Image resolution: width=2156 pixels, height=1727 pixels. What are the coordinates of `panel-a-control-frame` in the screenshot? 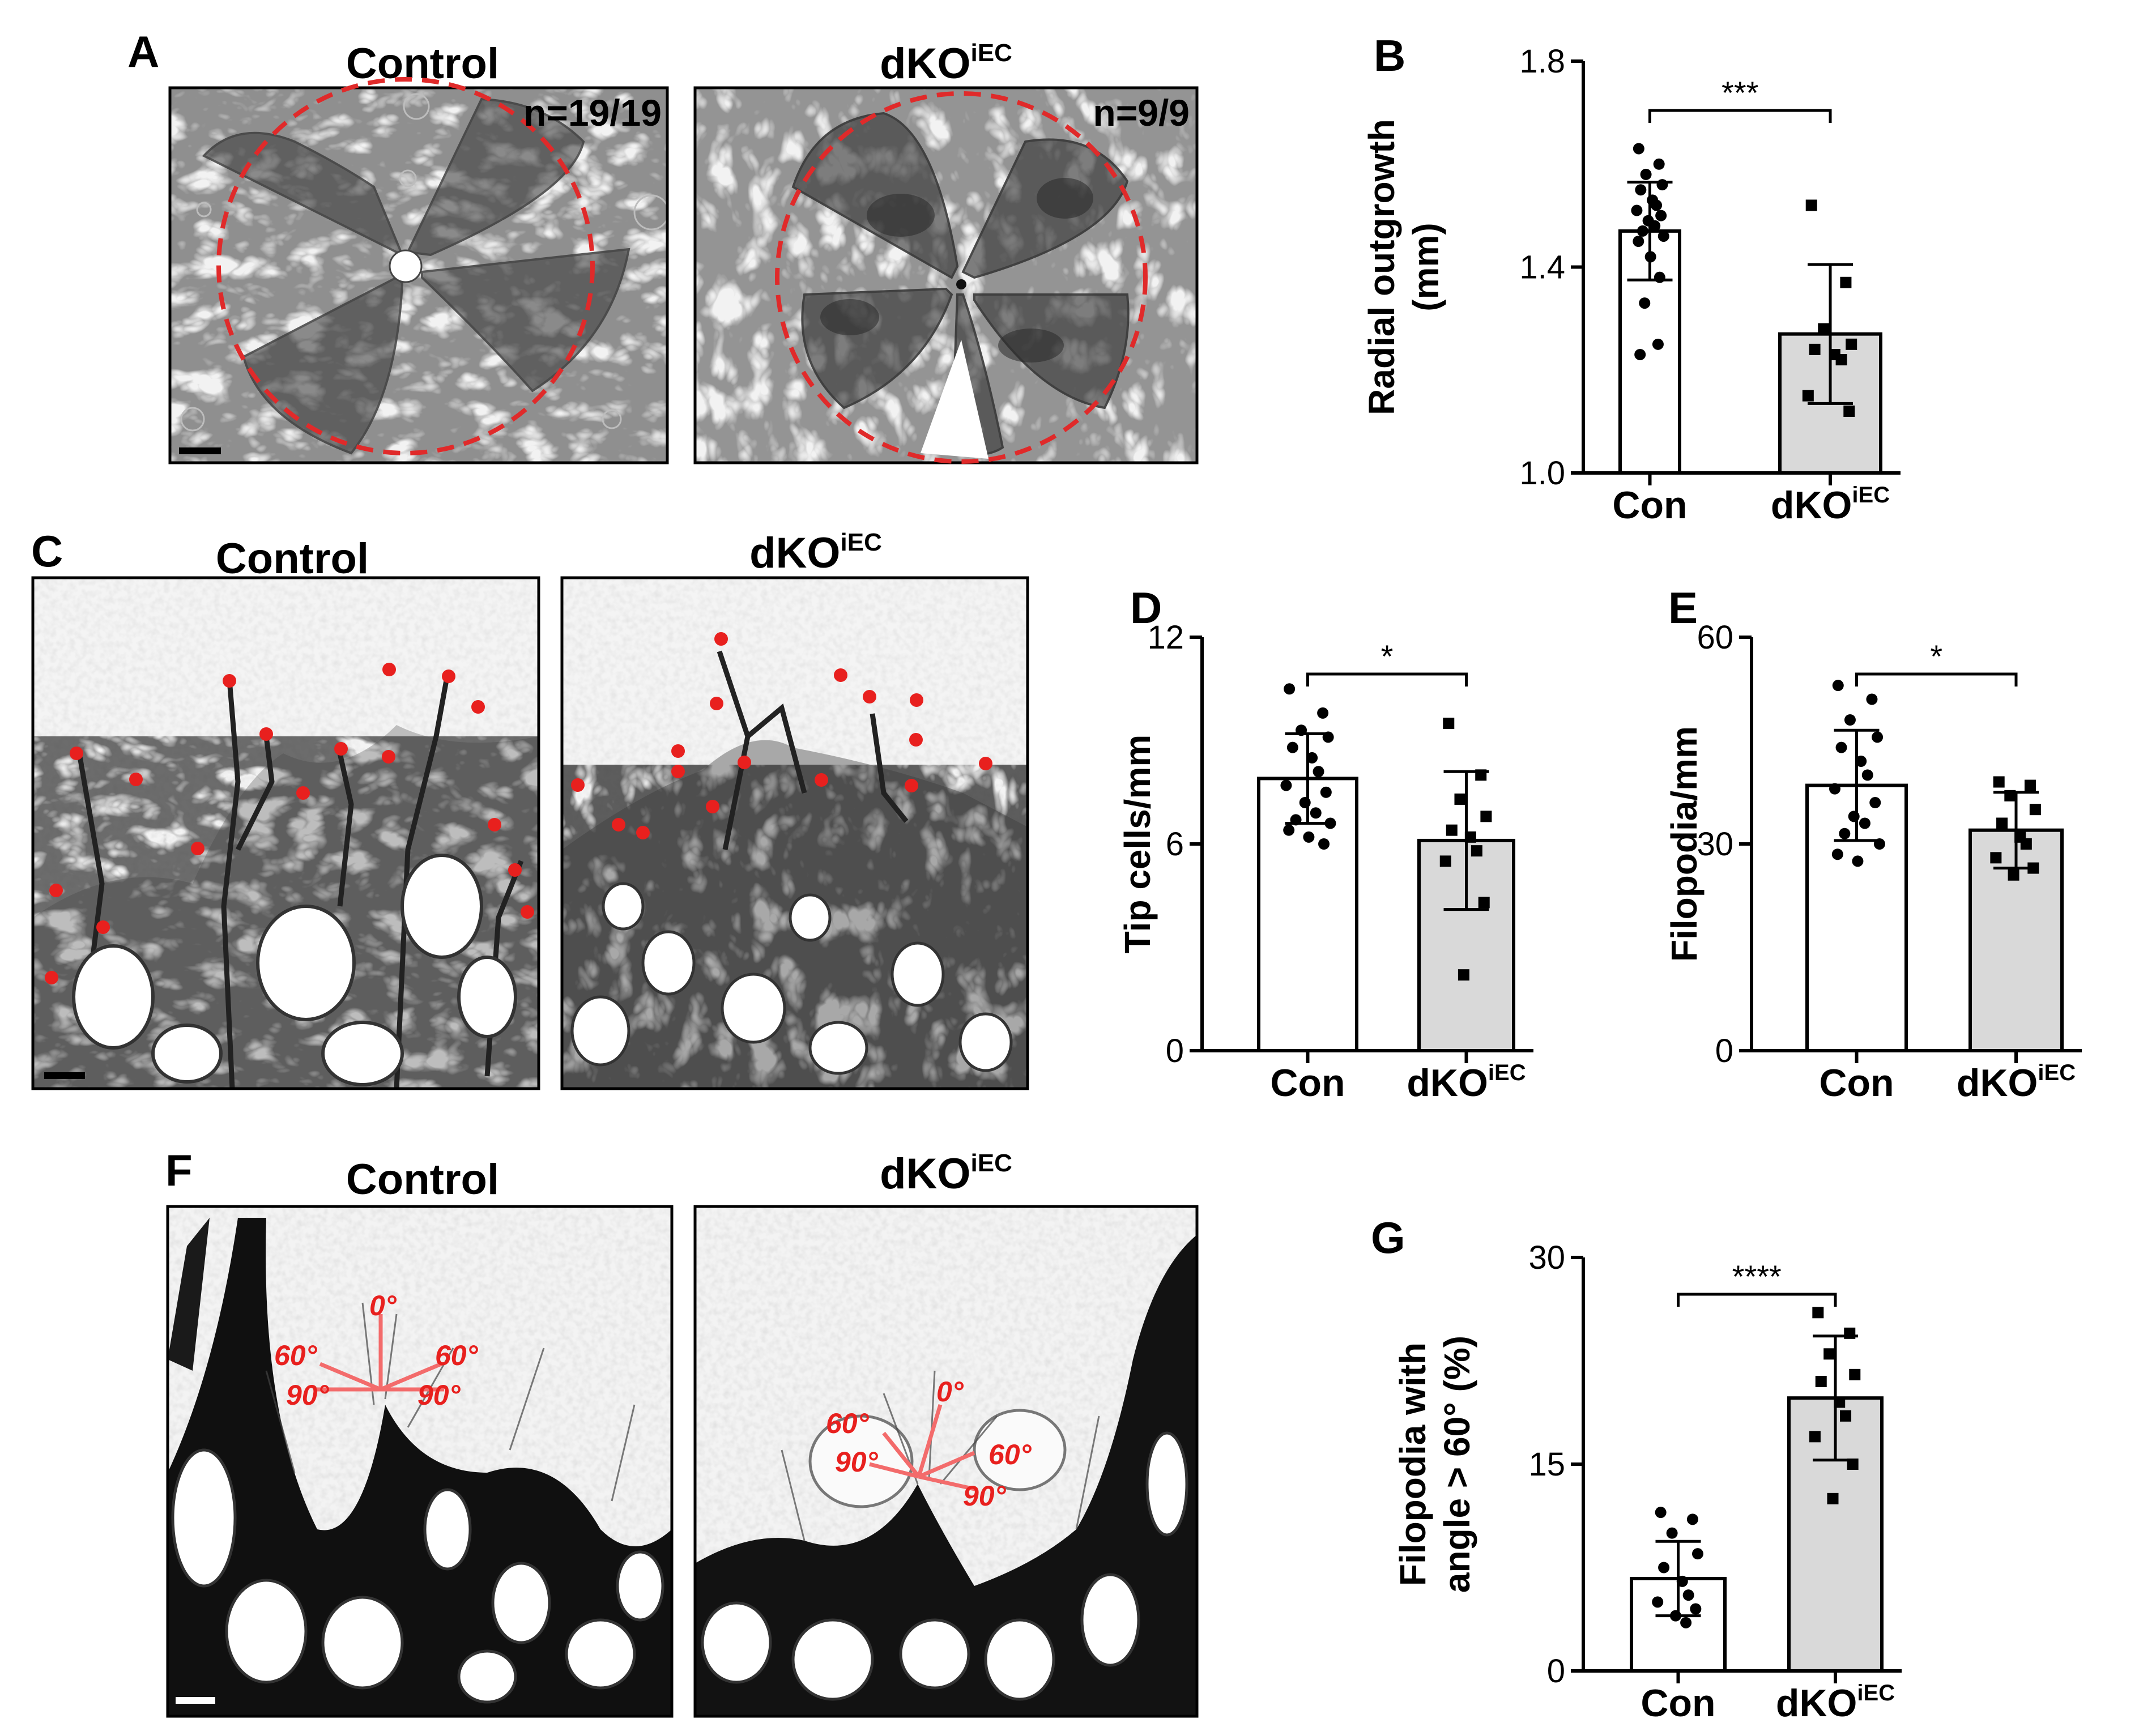 It's located at (419, 275).